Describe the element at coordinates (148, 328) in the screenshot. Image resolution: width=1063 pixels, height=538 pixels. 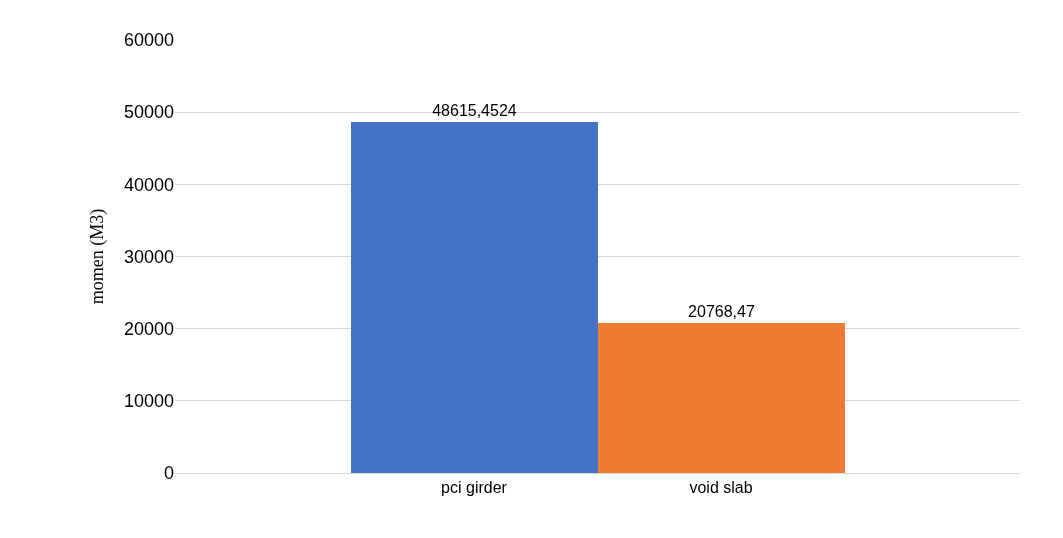
I see `y-tick-label: 20000` at that location.